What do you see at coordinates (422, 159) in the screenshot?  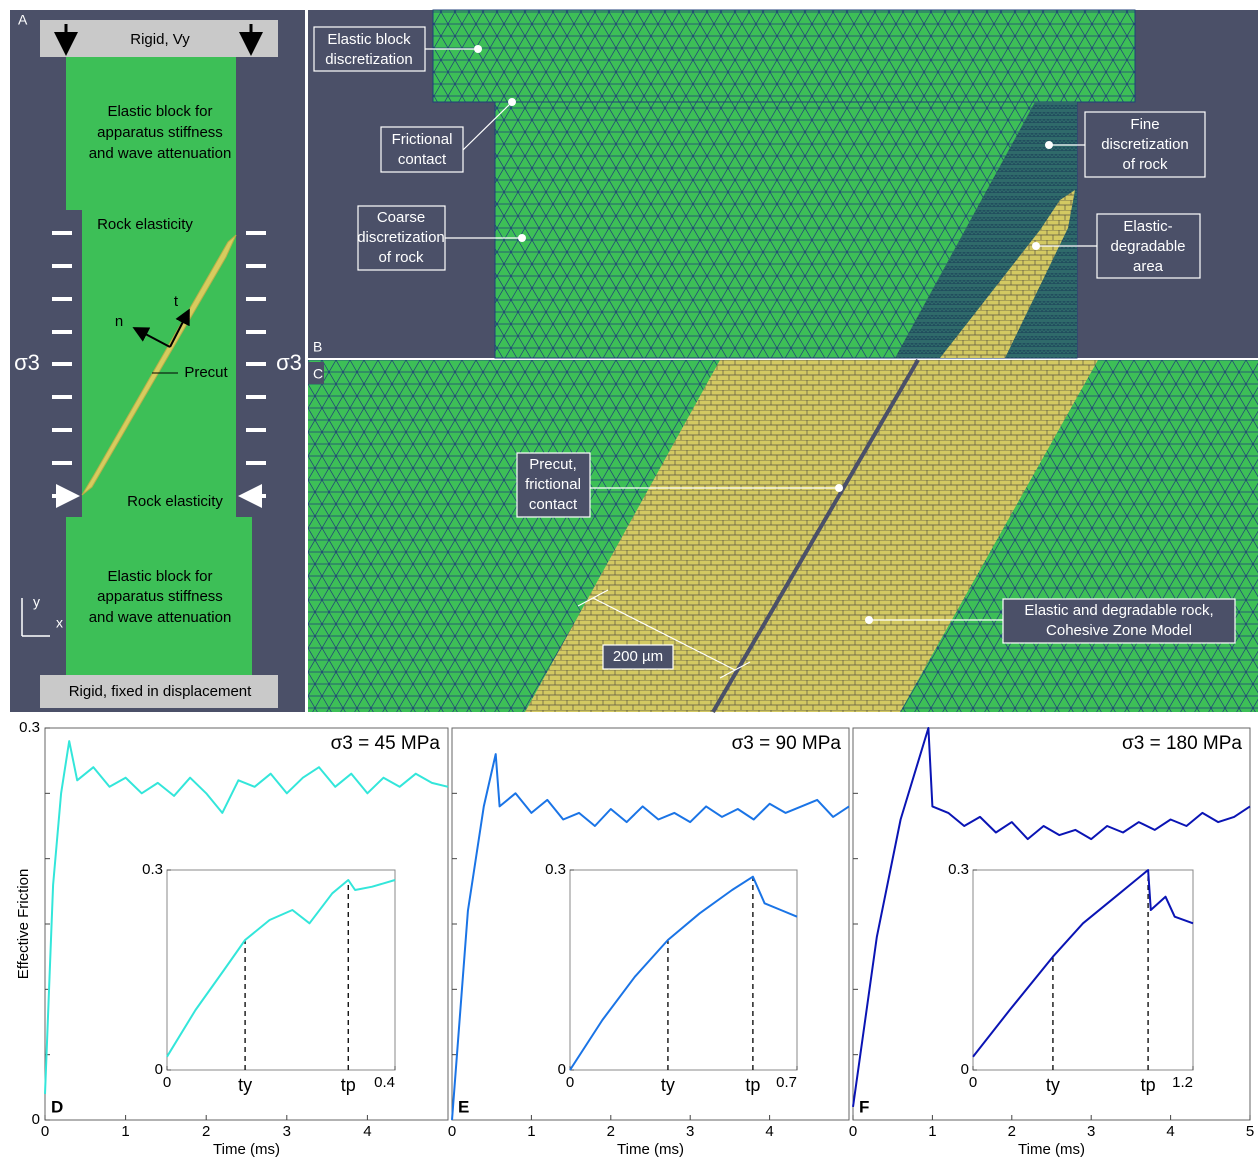 I see `callout: contact` at bounding box center [422, 159].